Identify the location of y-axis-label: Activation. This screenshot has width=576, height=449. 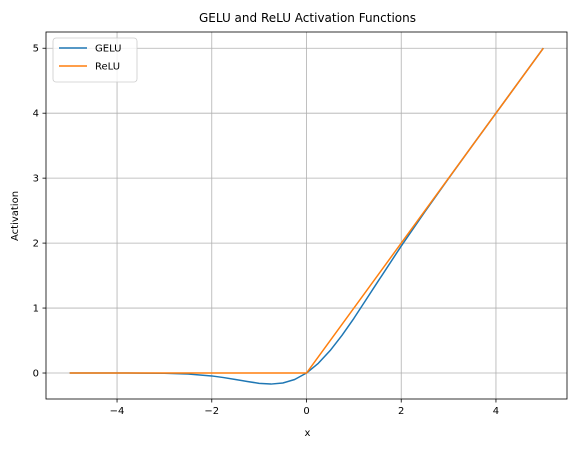
(15, 216).